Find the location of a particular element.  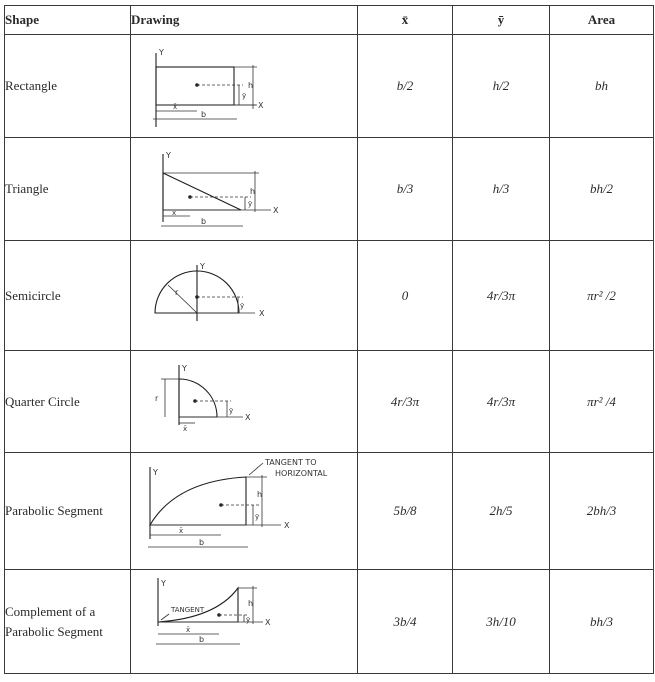

header-drawing: Drawing is located at coordinates (244, 20).